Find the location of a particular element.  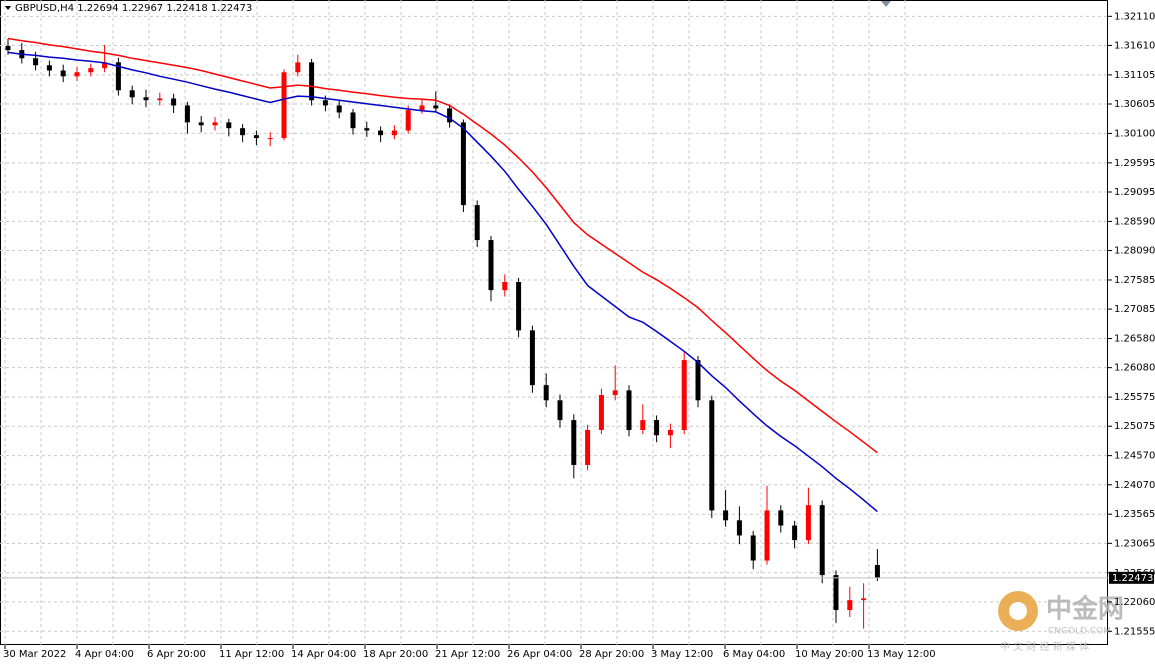

y-tick-label: 1.30100 is located at coordinates (1134, 133).